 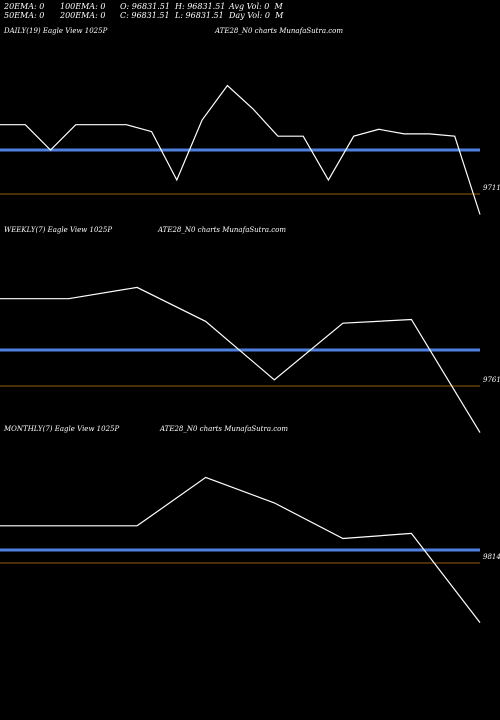 I want to click on high-value: H: 96831.51, so click(x=200, y=6).